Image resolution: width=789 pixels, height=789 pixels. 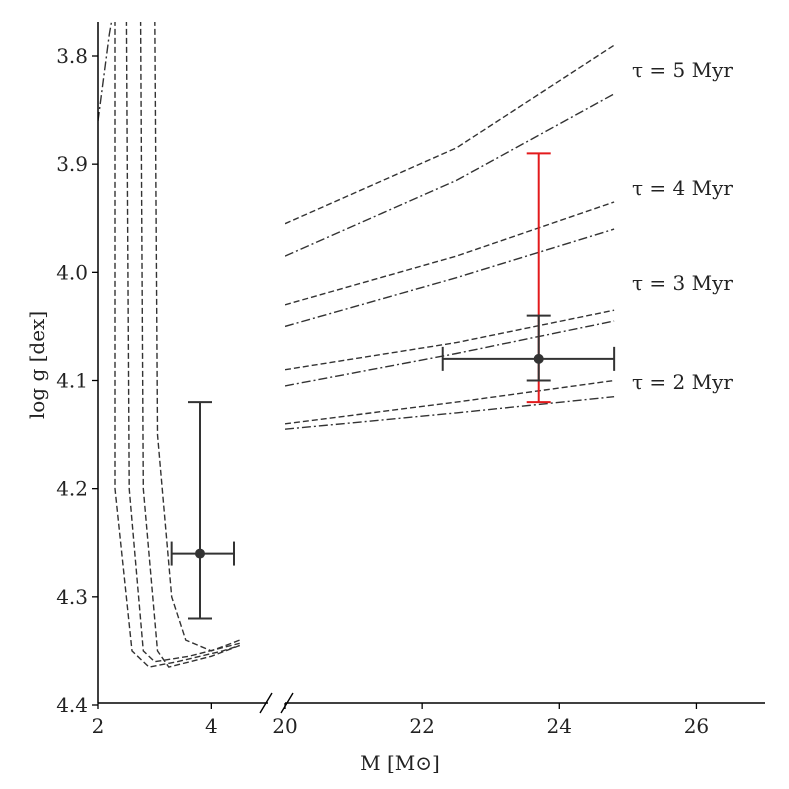 I want to click on y-axis-label: log g [dex], so click(x=37, y=365).